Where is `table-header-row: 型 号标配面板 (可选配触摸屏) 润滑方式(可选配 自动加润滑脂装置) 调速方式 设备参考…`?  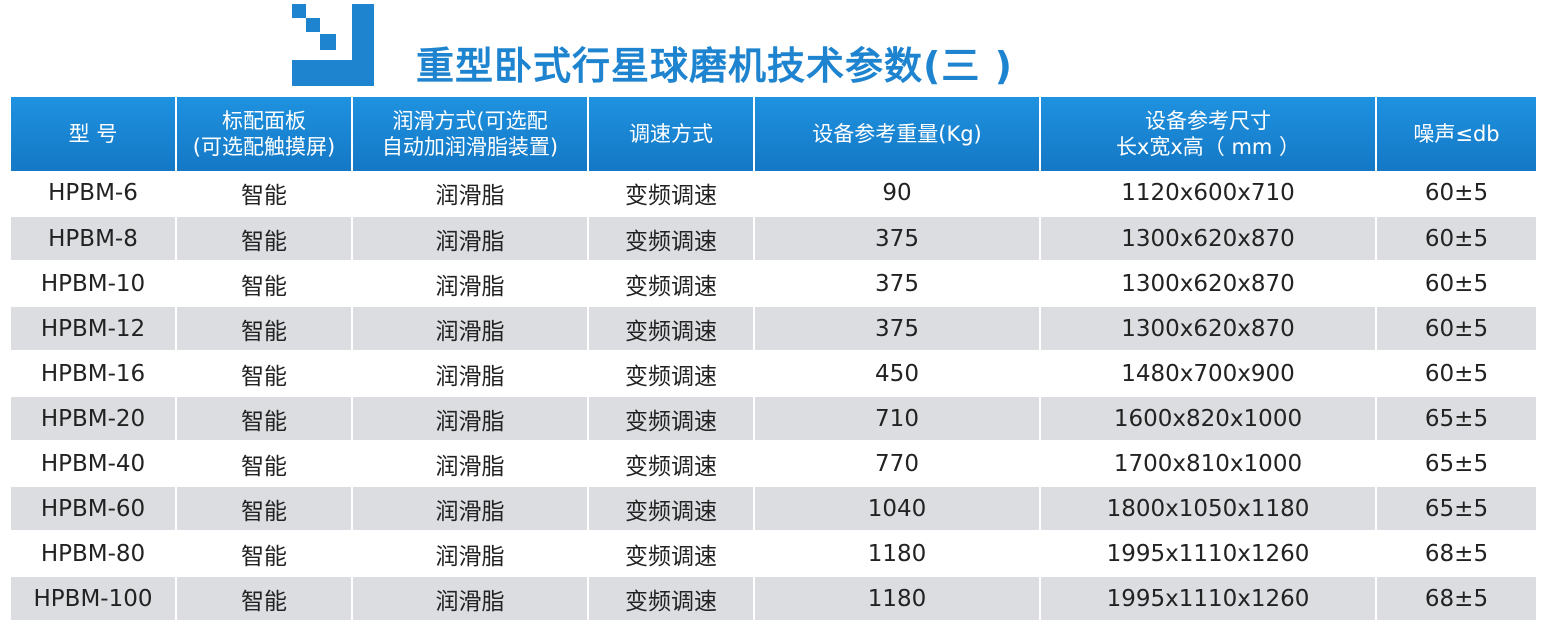 table-header-row: 型 号标配面板 (可选配触摸屏) 润滑方式(可选配 自动加润滑脂装置) 调速方式 设备参考… is located at coordinates (773, 134).